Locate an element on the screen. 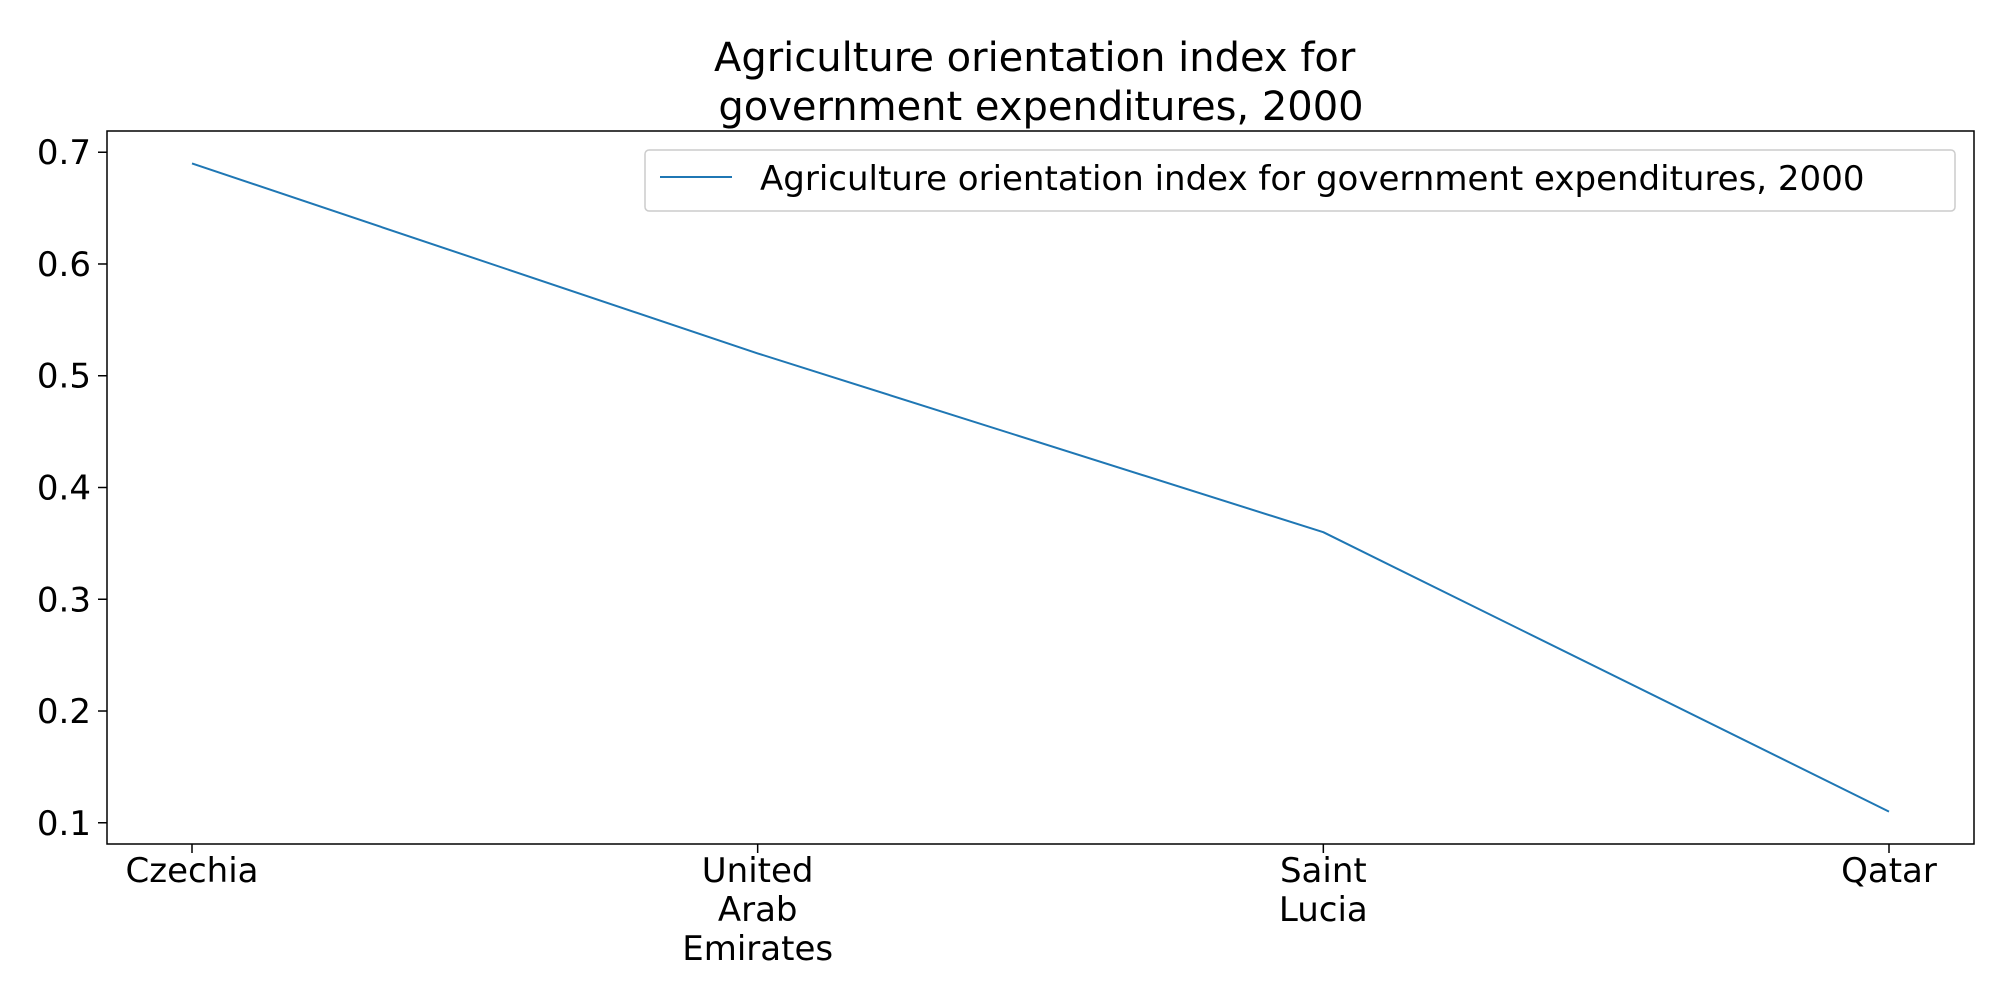  x-axis: Czechia United Arab Emirates Saint Lucia Qatar is located at coordinates (1031, 906).